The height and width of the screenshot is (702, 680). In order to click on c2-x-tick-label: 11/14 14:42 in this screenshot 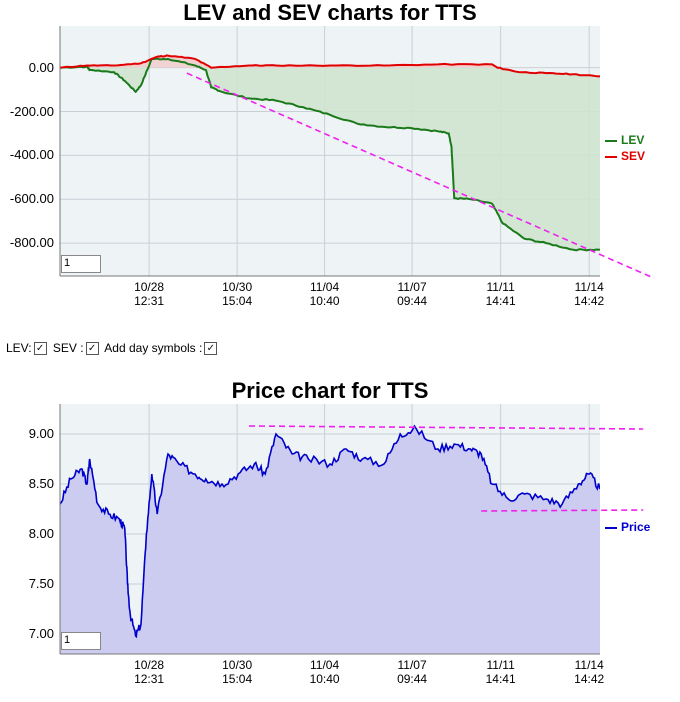, I will do `click(589, 672)`.